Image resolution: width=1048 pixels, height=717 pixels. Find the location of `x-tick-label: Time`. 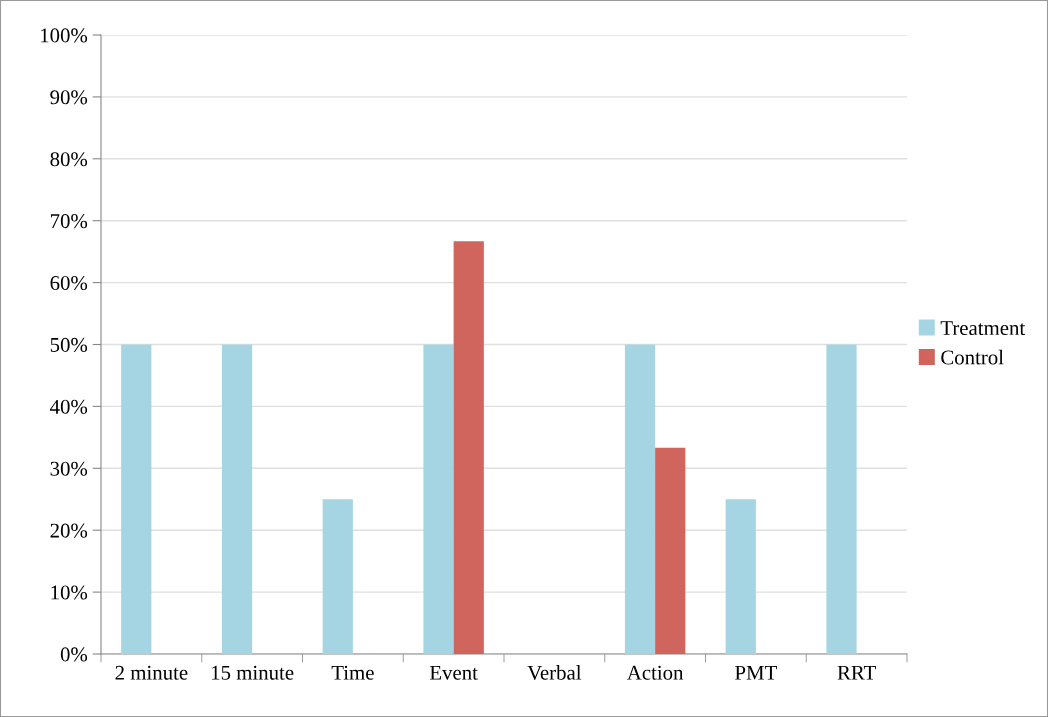

x-tick-label: Time is located at coordinates (352, 672).